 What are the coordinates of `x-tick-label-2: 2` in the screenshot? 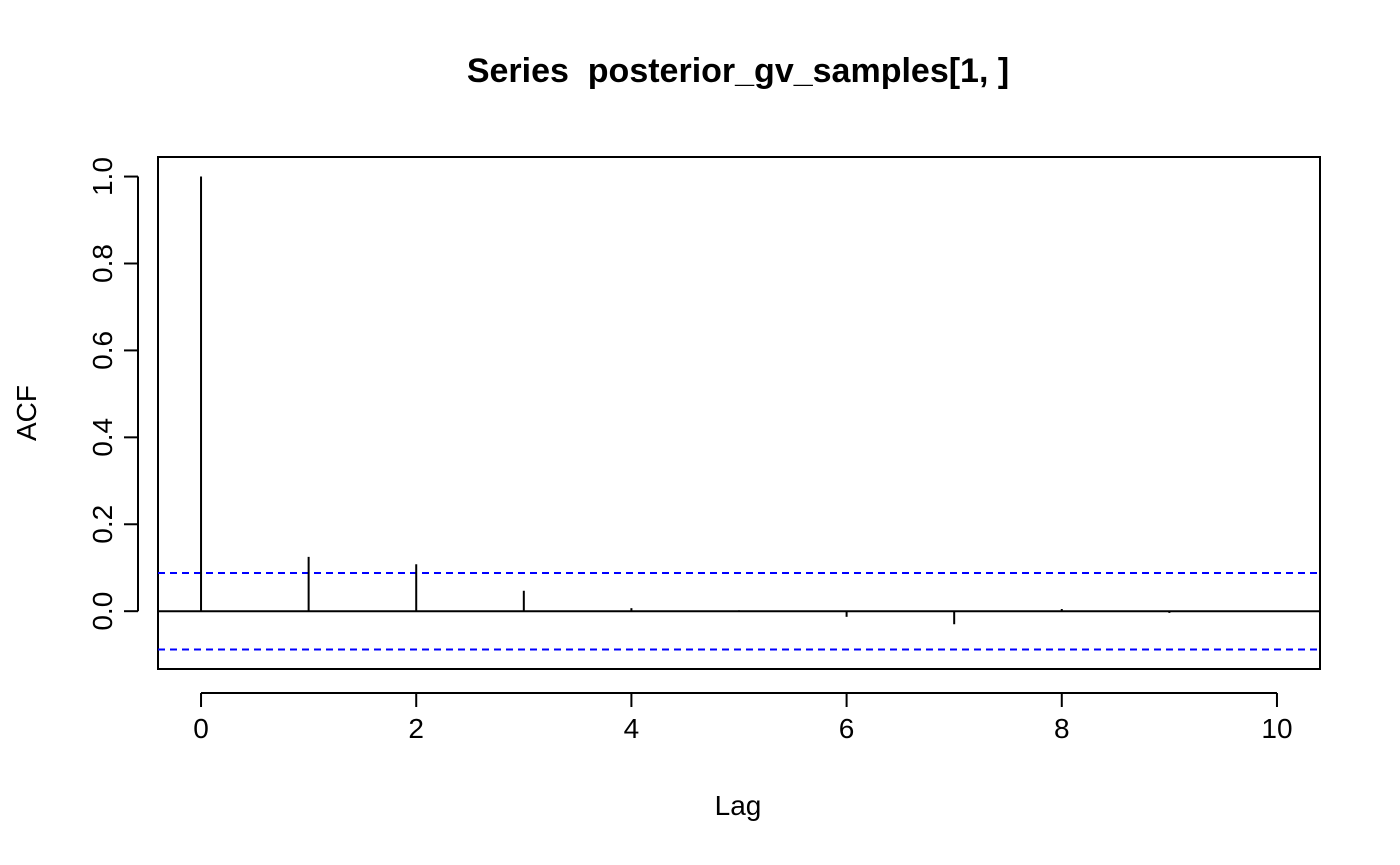 It's located at (416, 728).